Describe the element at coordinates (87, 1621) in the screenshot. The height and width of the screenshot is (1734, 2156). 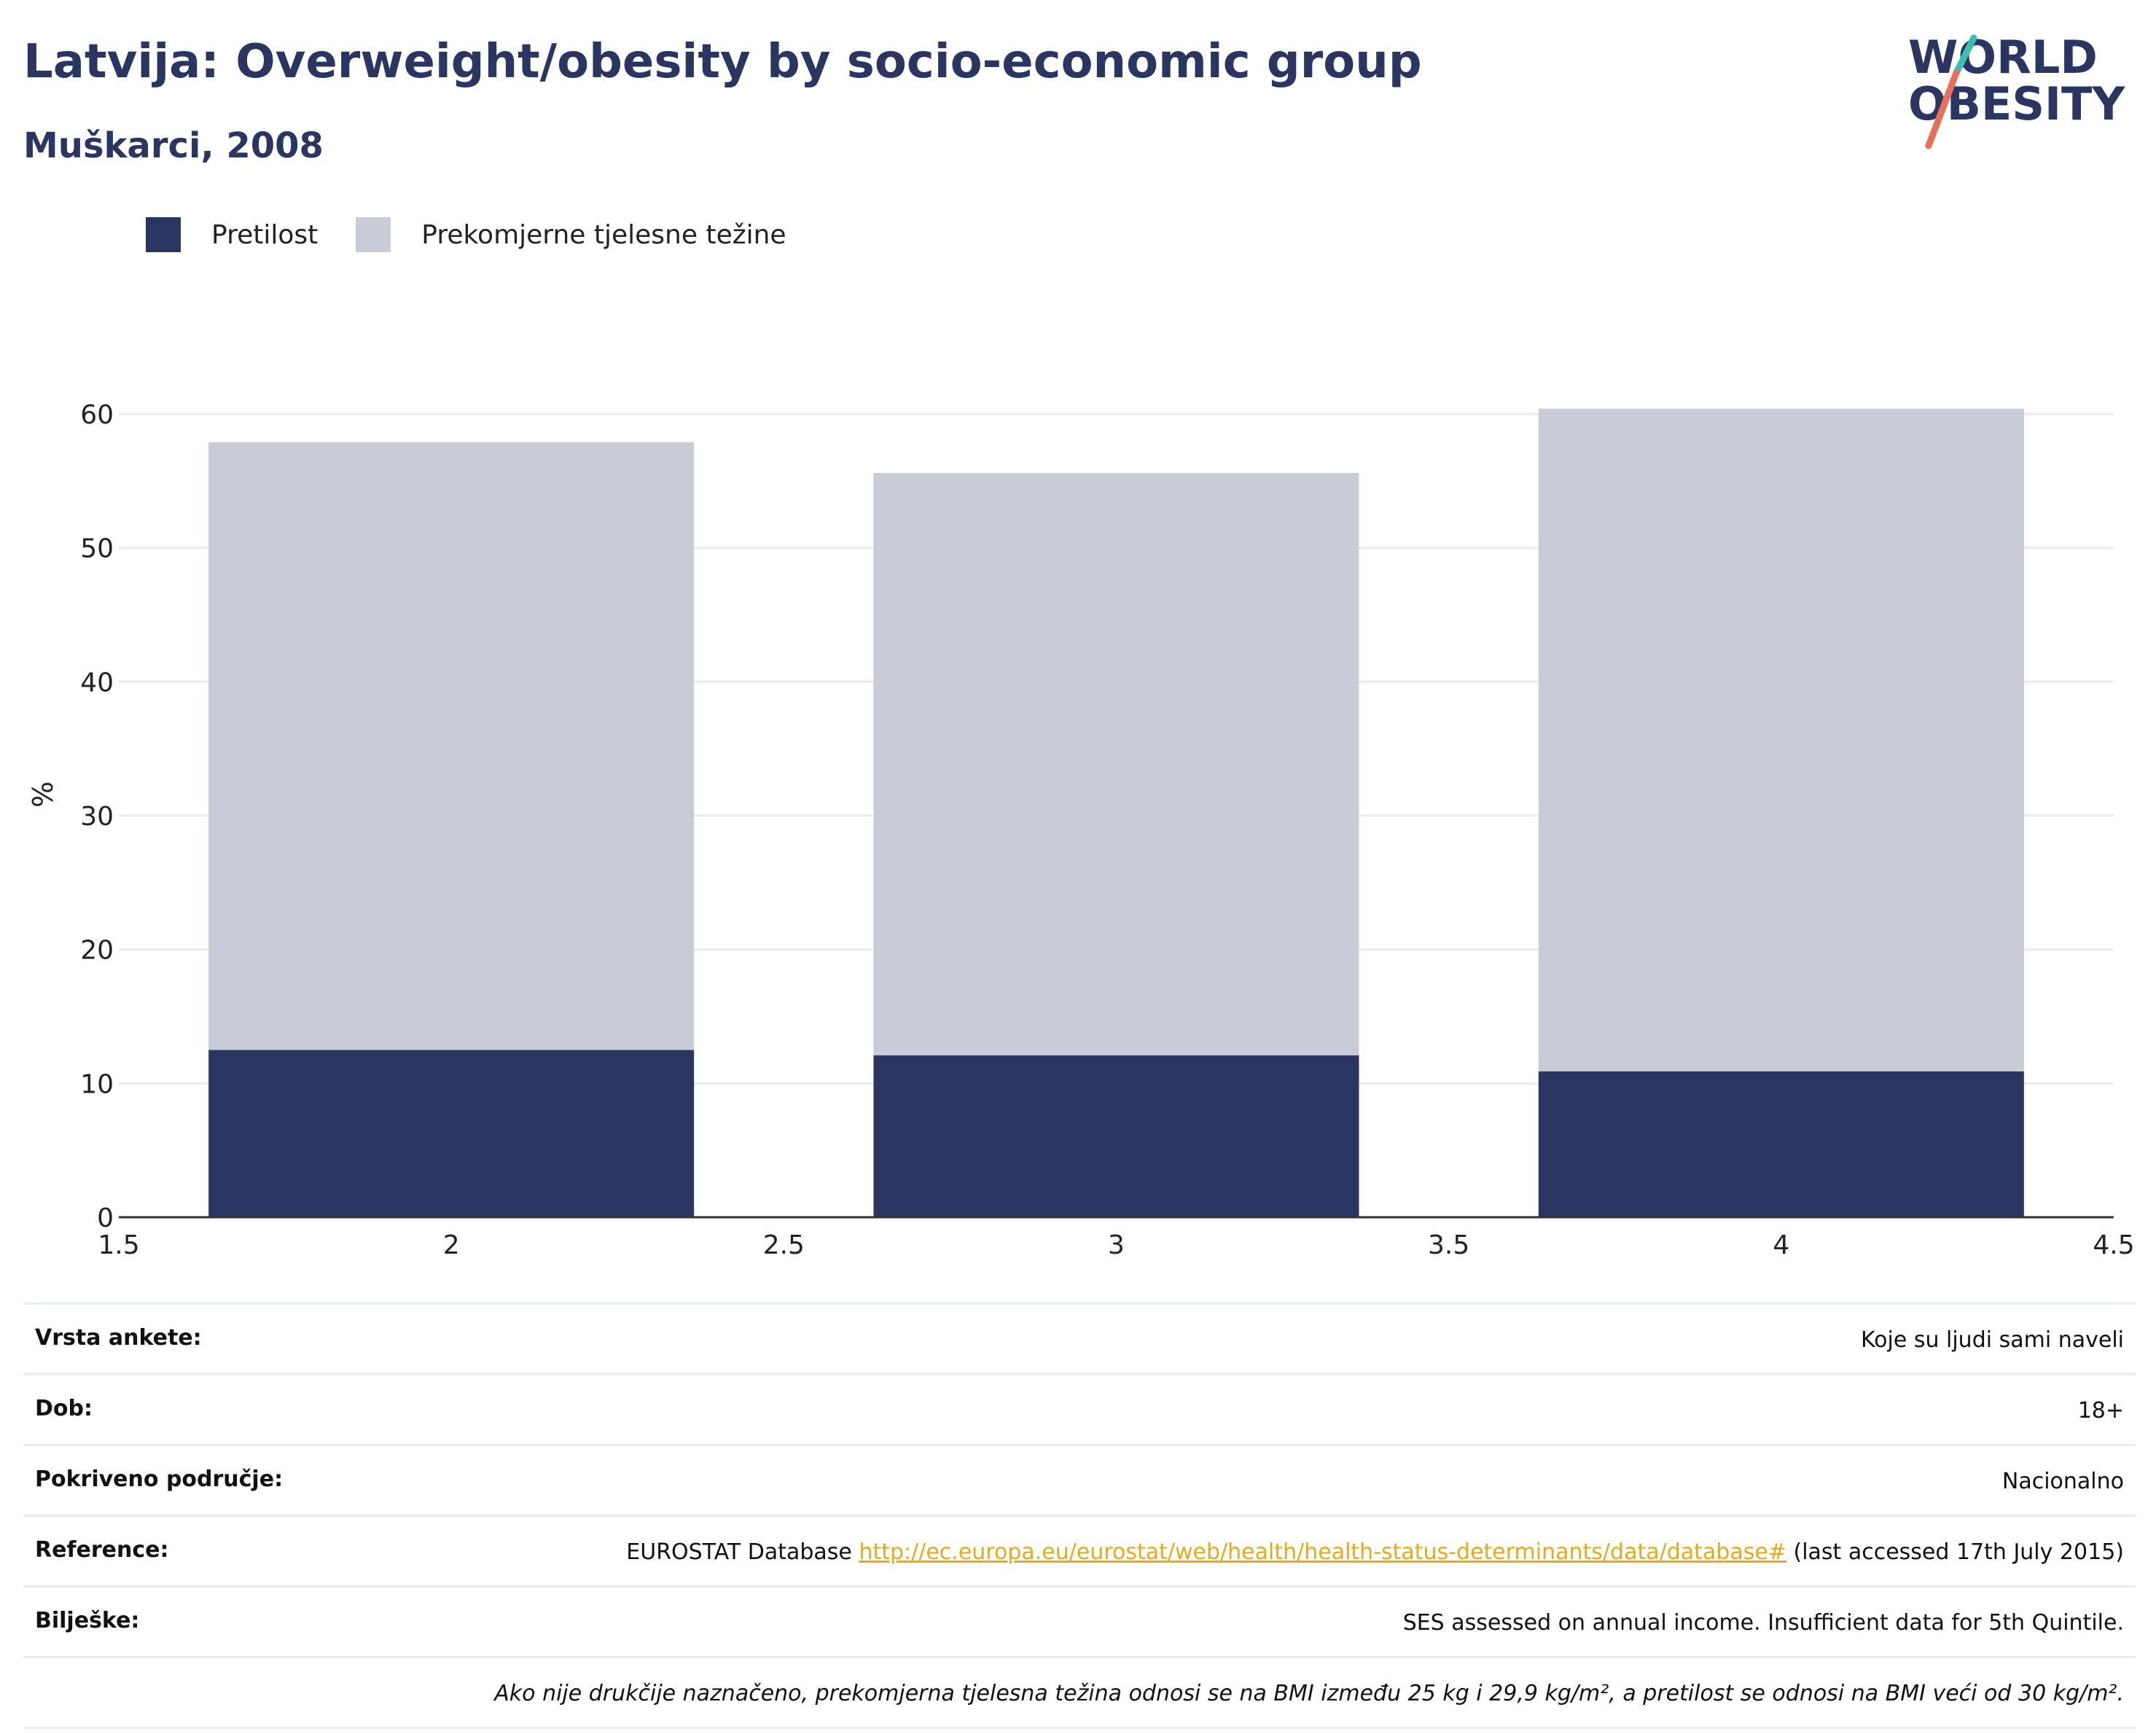
I see `notes-label: Bilješke:` at that location.